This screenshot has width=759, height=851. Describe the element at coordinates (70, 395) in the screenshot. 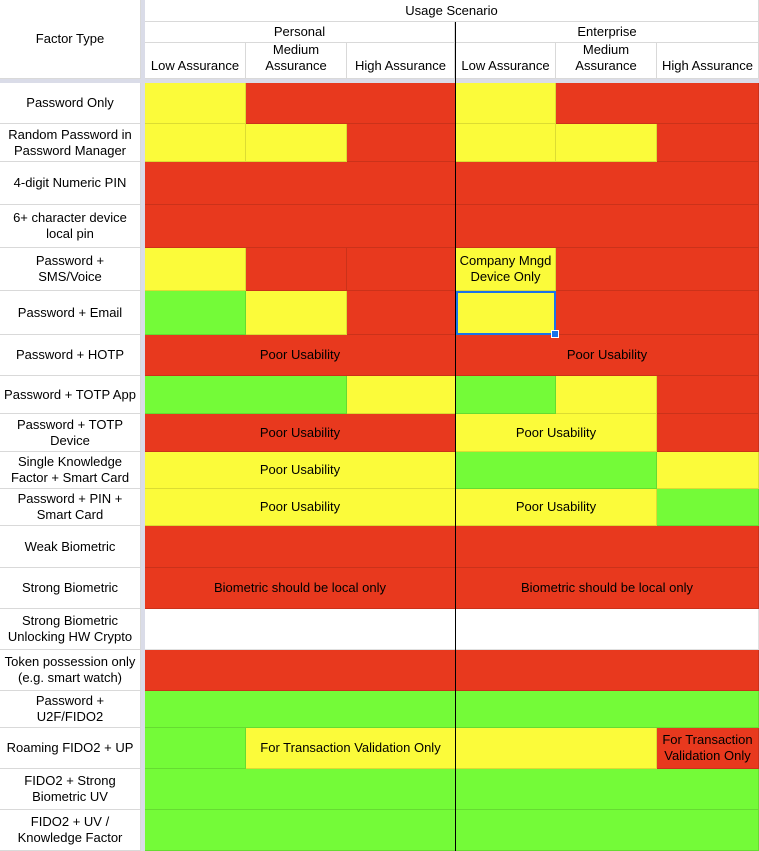

I see `factor-type-label: Password + TOTP App` at that location.